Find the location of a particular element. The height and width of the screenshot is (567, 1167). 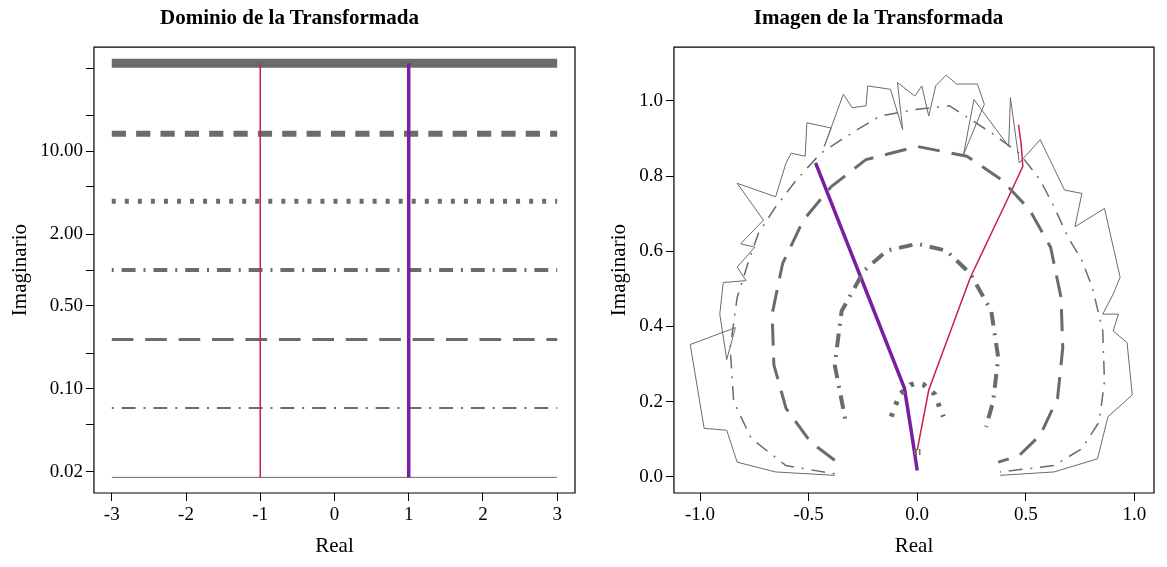

y-tick-label: 0.4 is located at coordinates (651, 325).